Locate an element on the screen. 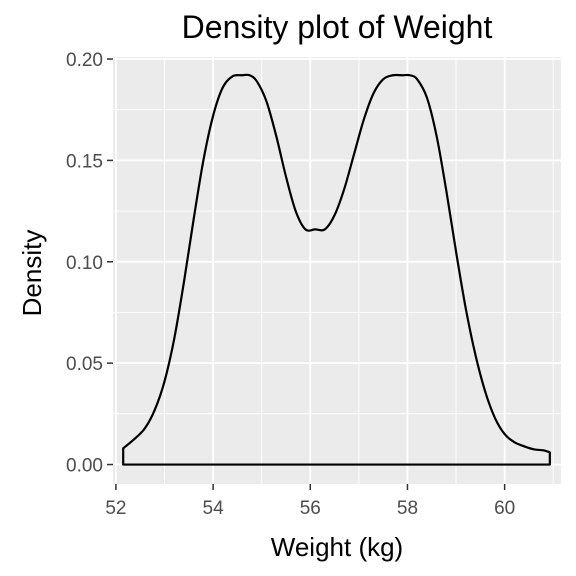  x-axis: 52 54 56 58 60 is located at coordinates (310, 501).